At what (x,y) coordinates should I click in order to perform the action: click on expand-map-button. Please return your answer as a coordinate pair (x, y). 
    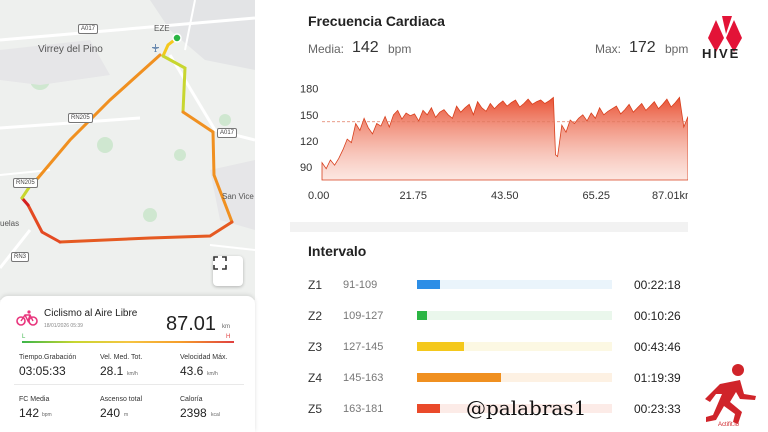
    Looking at the image, I should click on (228, 271).